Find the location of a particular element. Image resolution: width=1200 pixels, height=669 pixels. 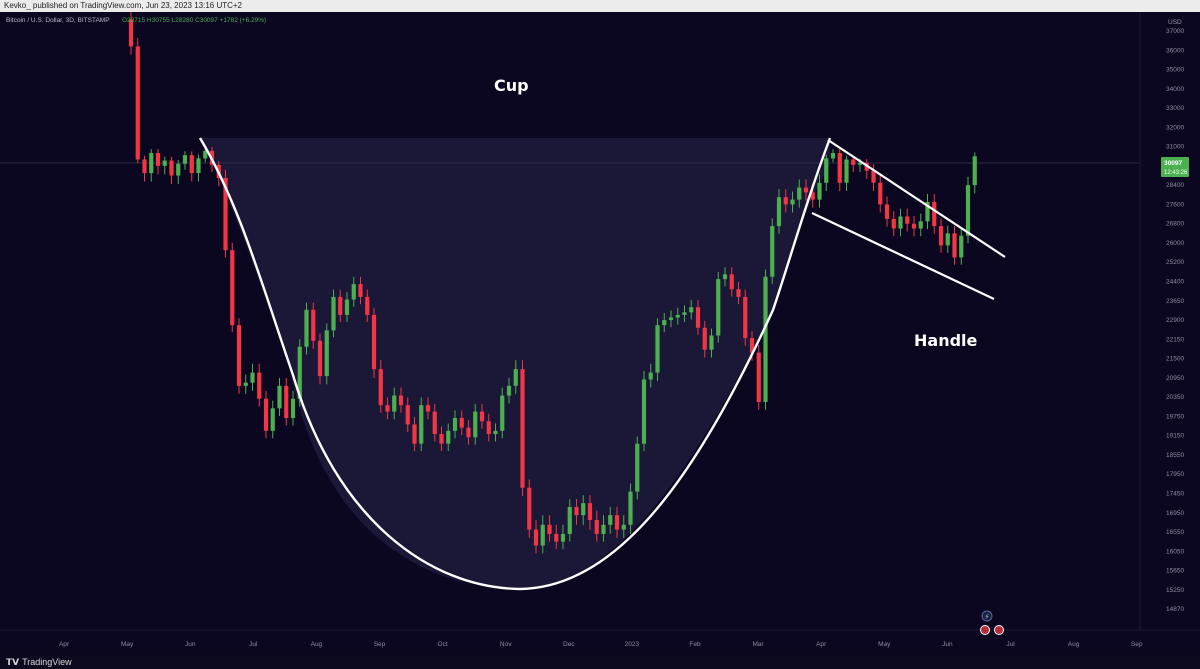

price-tick-label: 14870 is located at coordinates (1175, 609).